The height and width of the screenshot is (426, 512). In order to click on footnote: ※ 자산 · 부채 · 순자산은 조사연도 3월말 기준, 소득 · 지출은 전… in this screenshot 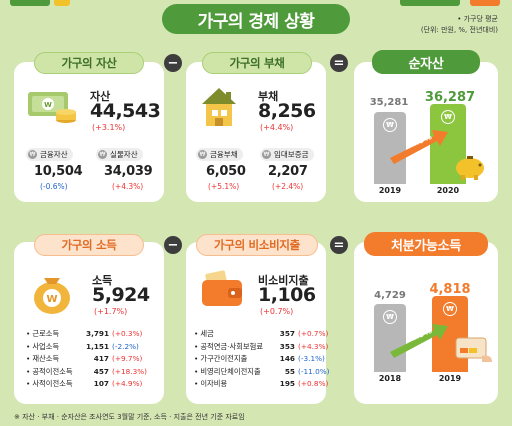, I will do `click(129, 417)`.